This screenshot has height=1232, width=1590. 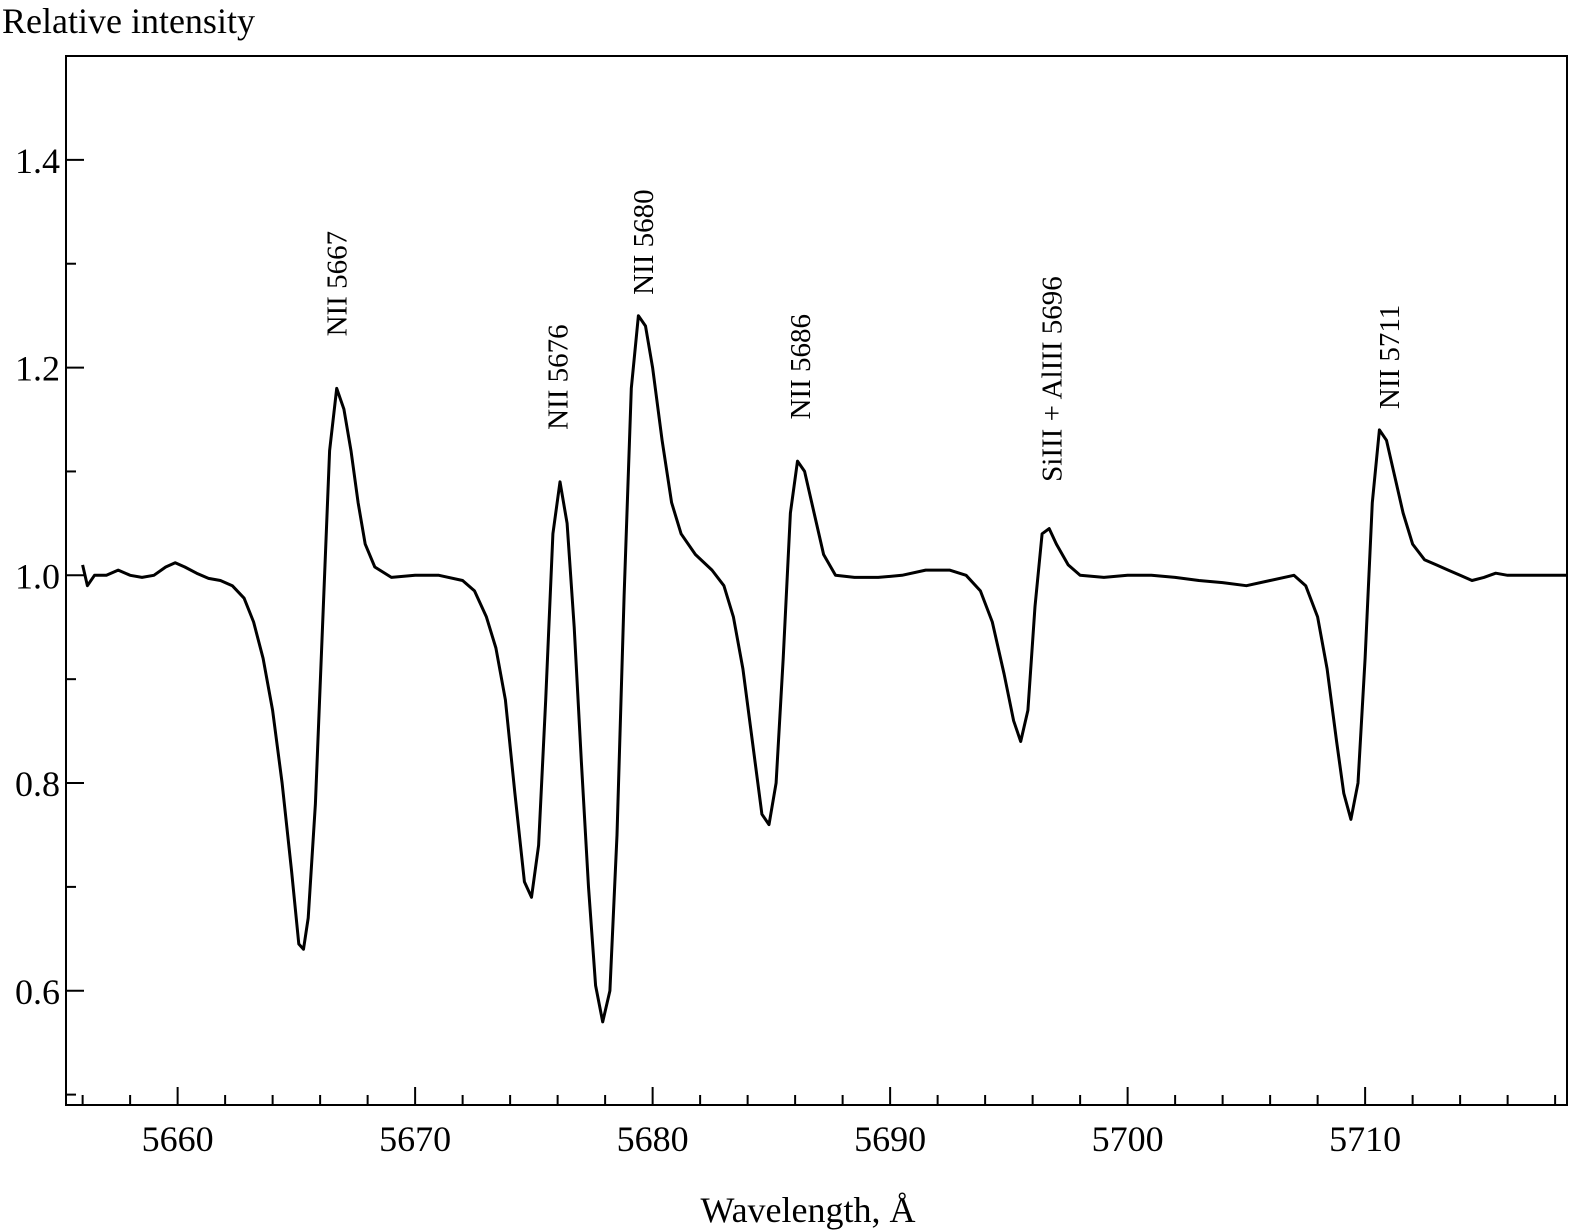 I want to click on x-tick-label: 5670, so click(x=415, y=1139).